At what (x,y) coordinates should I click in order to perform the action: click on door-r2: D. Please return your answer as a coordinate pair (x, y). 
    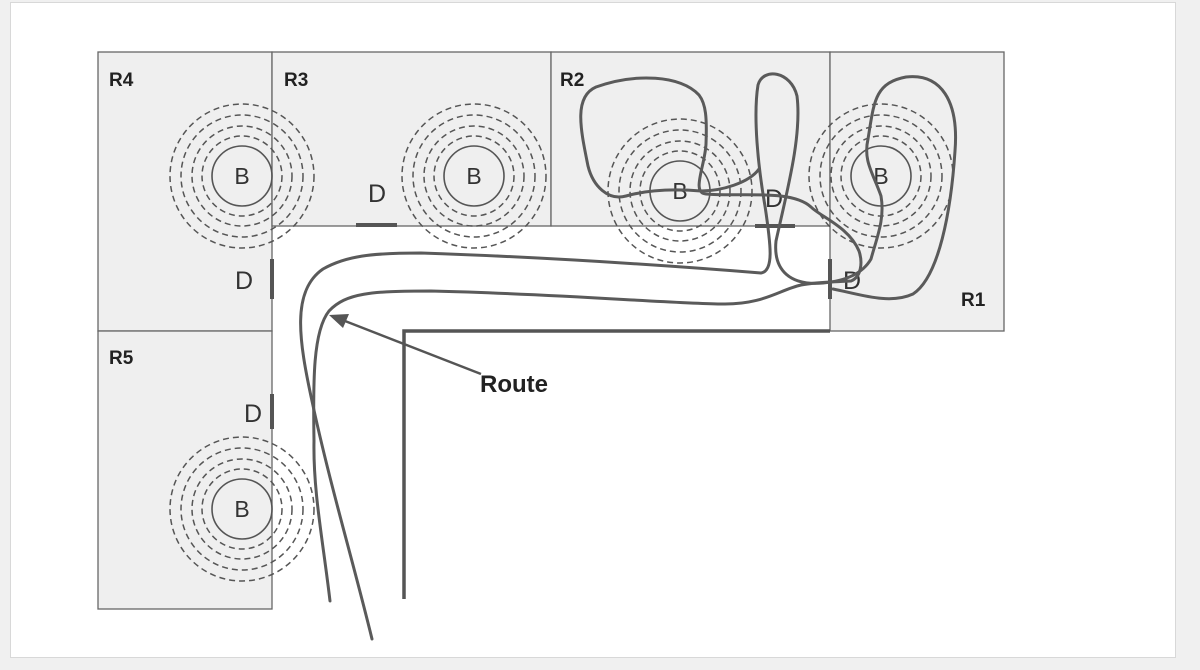
    Looking at the image, I should click on (775, 206).